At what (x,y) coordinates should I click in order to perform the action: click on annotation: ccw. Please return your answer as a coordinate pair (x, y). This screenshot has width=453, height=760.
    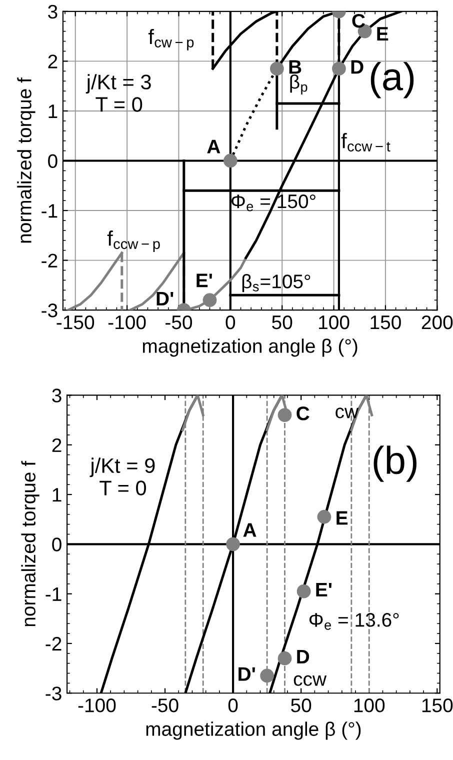
    Looking at the image, I should click on (310, 680).